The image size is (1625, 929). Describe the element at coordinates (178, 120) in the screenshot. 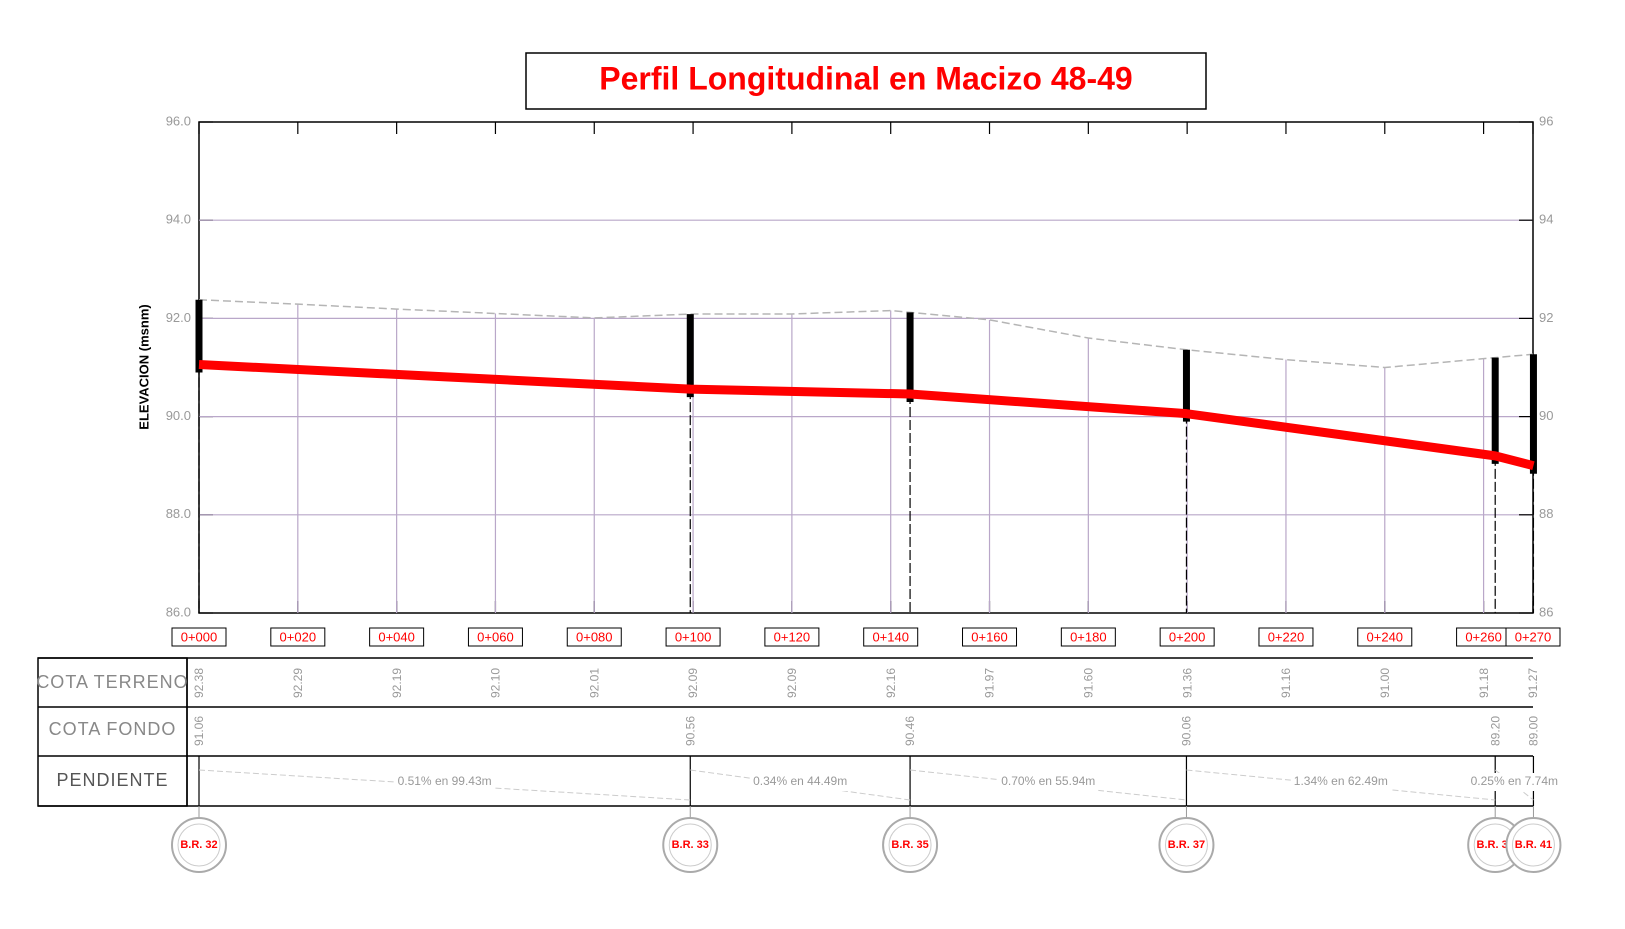

I see `y-tick-label: 96.0` at that location.